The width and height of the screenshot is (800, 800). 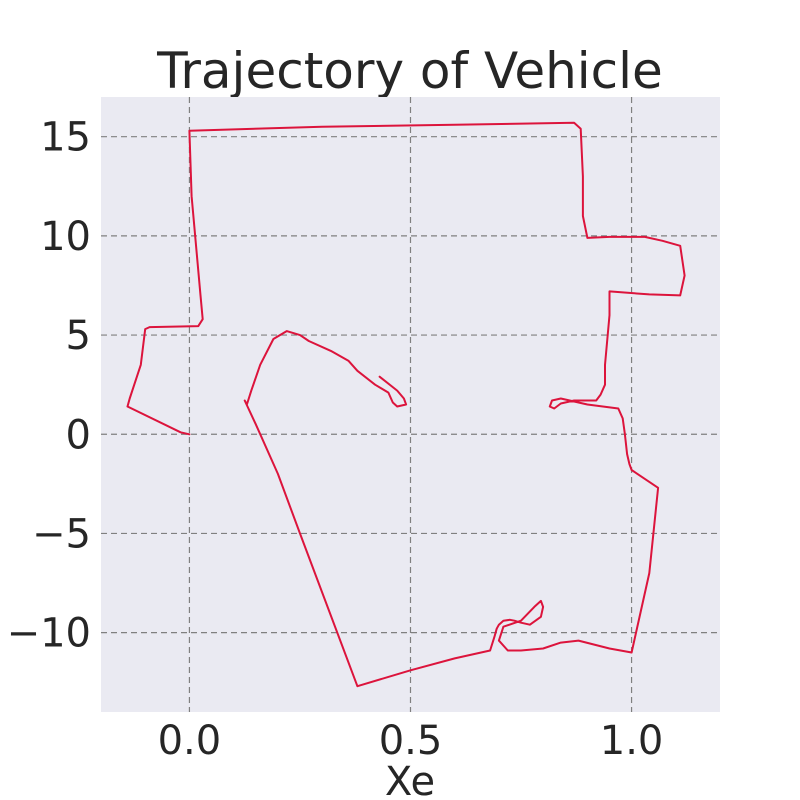 I want to click on x-tick-label: 0.5, so click(x=411, y=741).